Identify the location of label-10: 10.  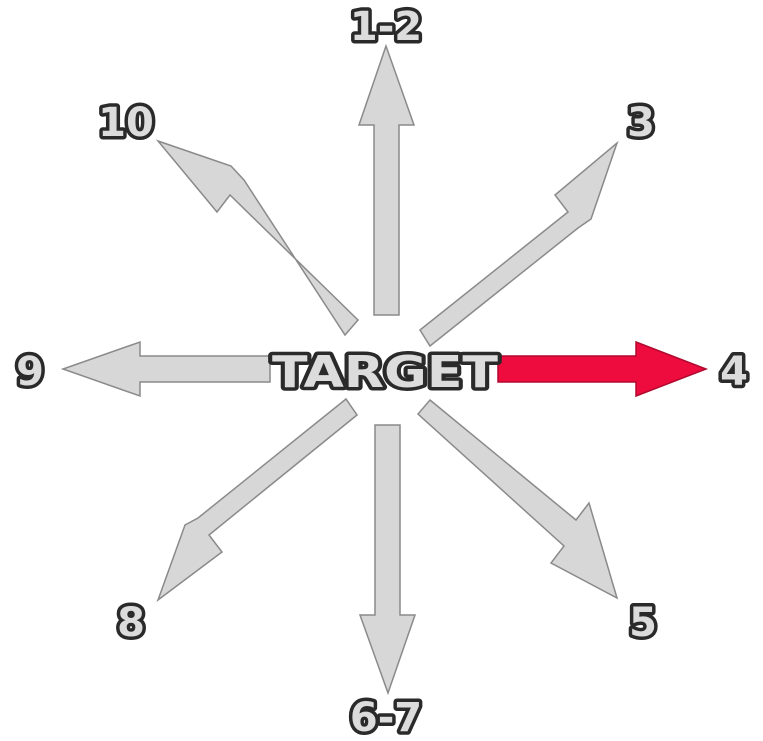
(126, 123).